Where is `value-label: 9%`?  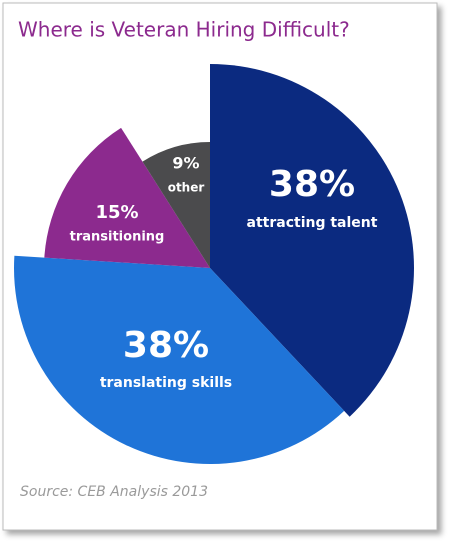 value-label: 9% is located at coordinates (185, 163).